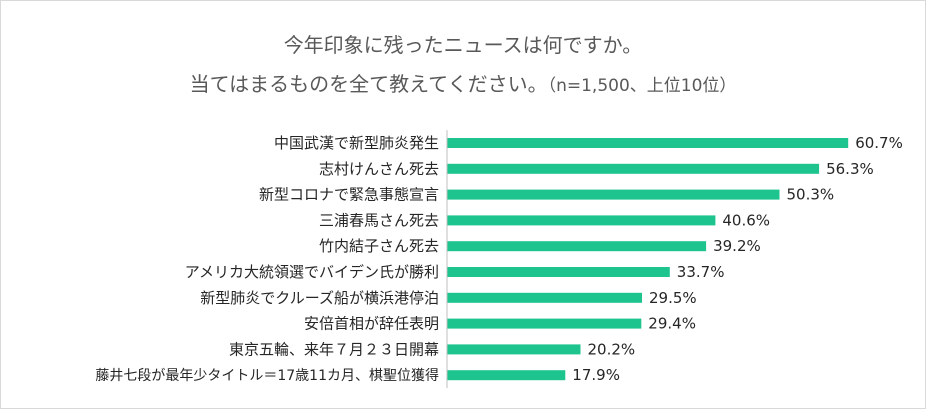 Image resolution: width=926 pixels, height=409 pixels. I want to click on chart-title-text: 今年印象に残ったニュースは何ですか。, so click(463, 45).